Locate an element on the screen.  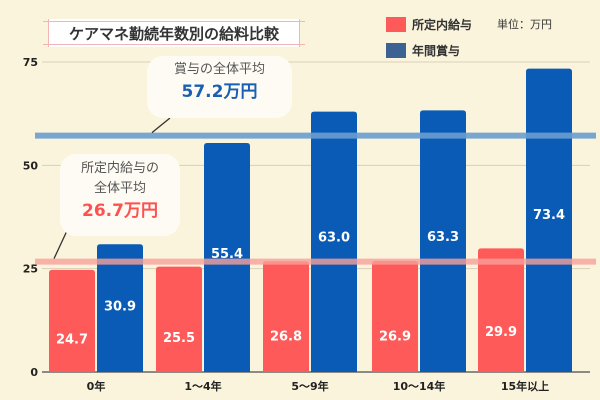
x-tick-label: 15年以上 is located at coordinates (525, 386).